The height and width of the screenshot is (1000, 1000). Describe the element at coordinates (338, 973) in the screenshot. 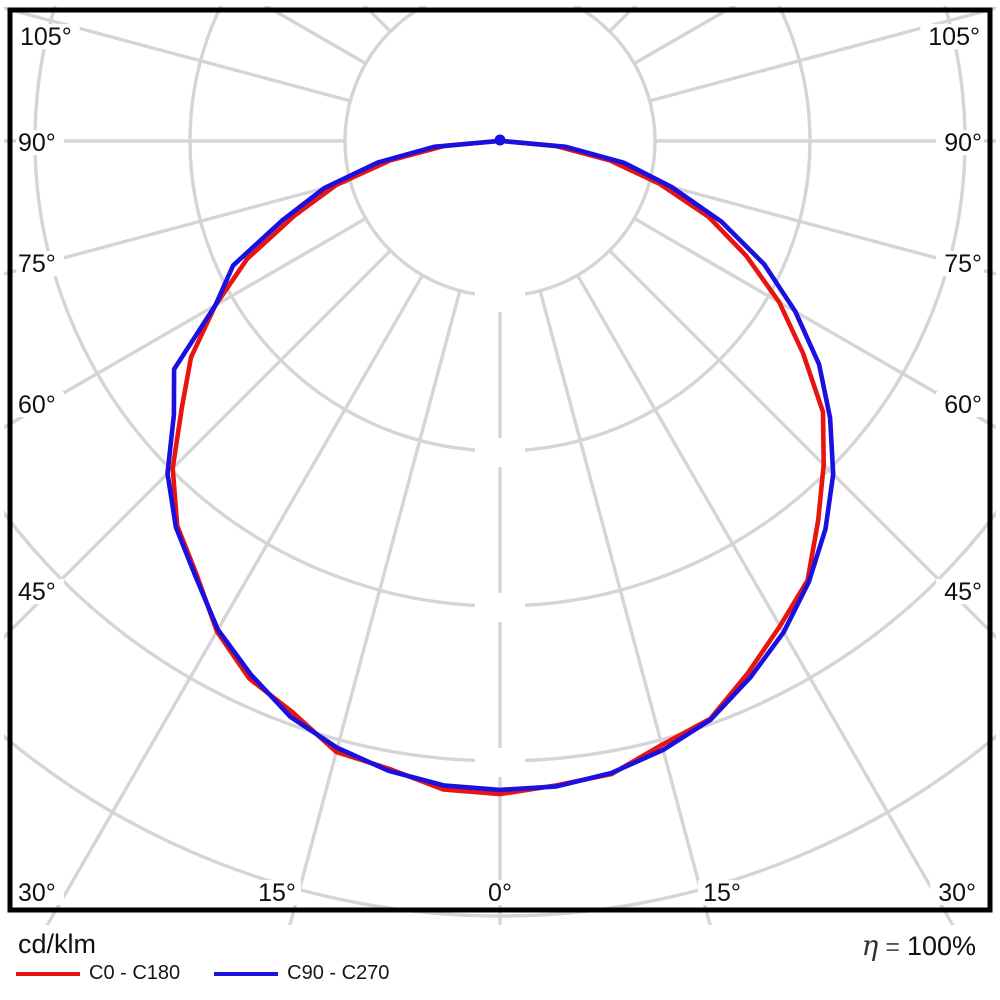

I see `legend-label-c90-c270: C90 - C270` at that location.